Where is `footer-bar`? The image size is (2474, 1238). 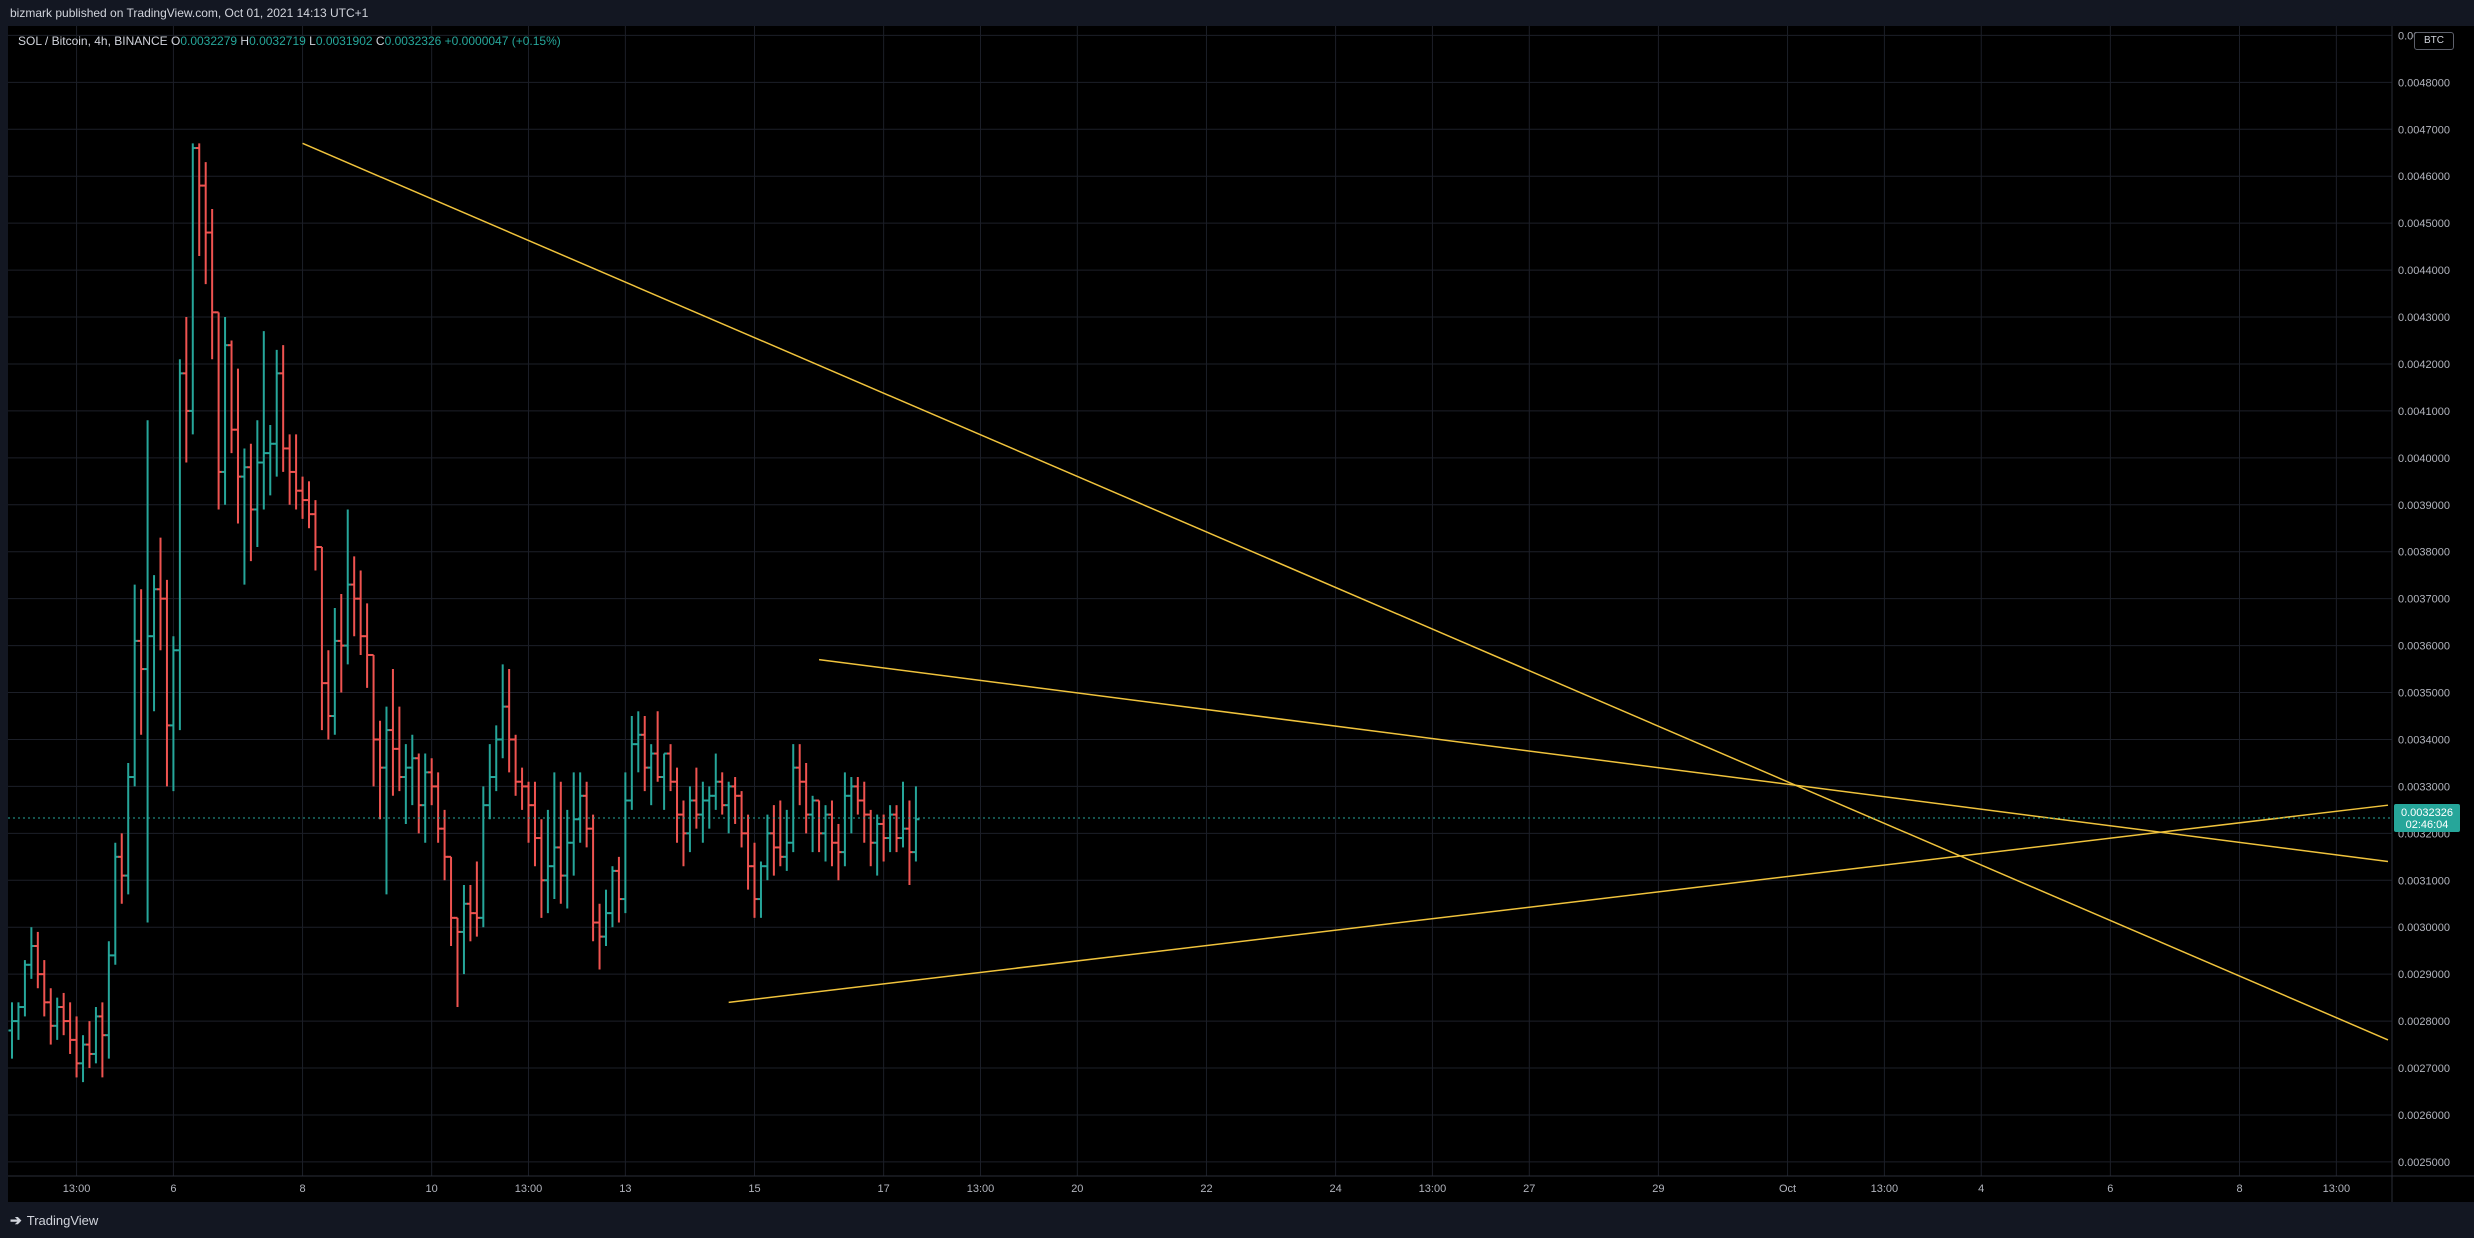
footer-bar is located at coordinates (1237, 1220).